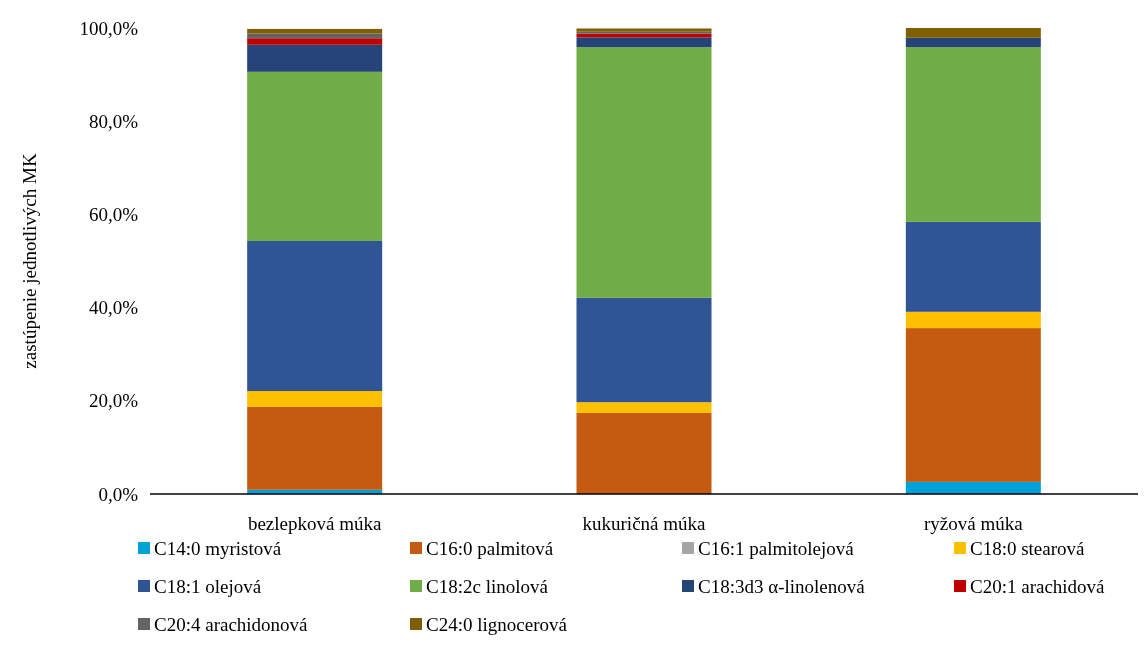 Image resolution: width=1145 pixels, height=663 pixels. I want to click on legend-label: C18:3d3 α-linolenová, so click(782, 586).